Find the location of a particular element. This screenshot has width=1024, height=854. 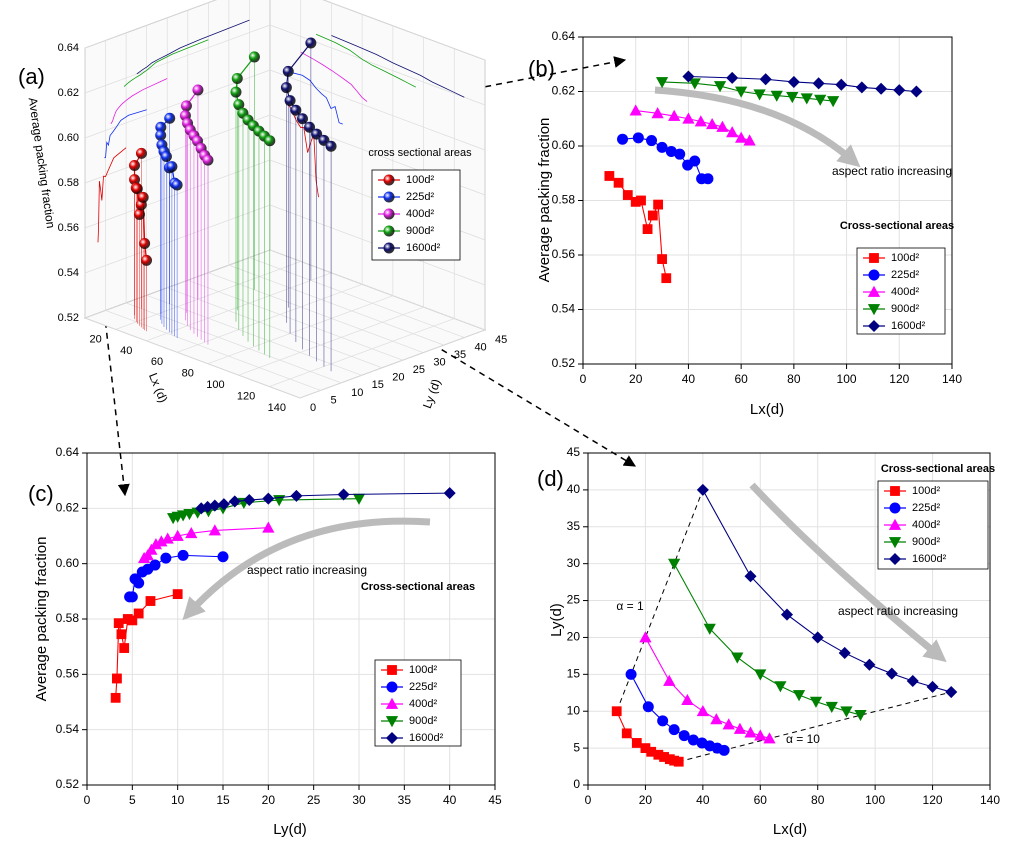

y-tick-label: 0.60 is located at coordinates (564, 145).